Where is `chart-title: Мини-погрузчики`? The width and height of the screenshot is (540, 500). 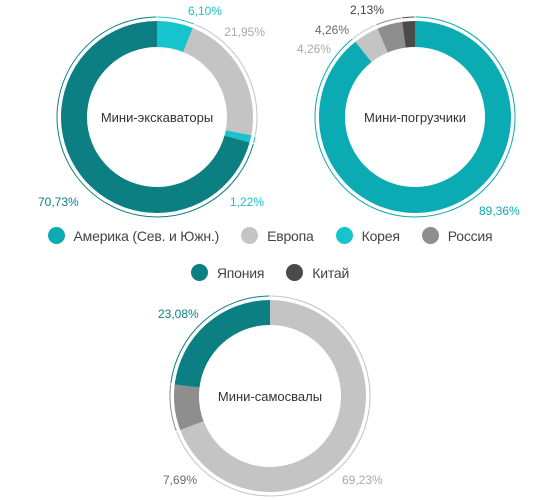 chart-title: Мини-погрузчики is located at coordinates (415, 117).